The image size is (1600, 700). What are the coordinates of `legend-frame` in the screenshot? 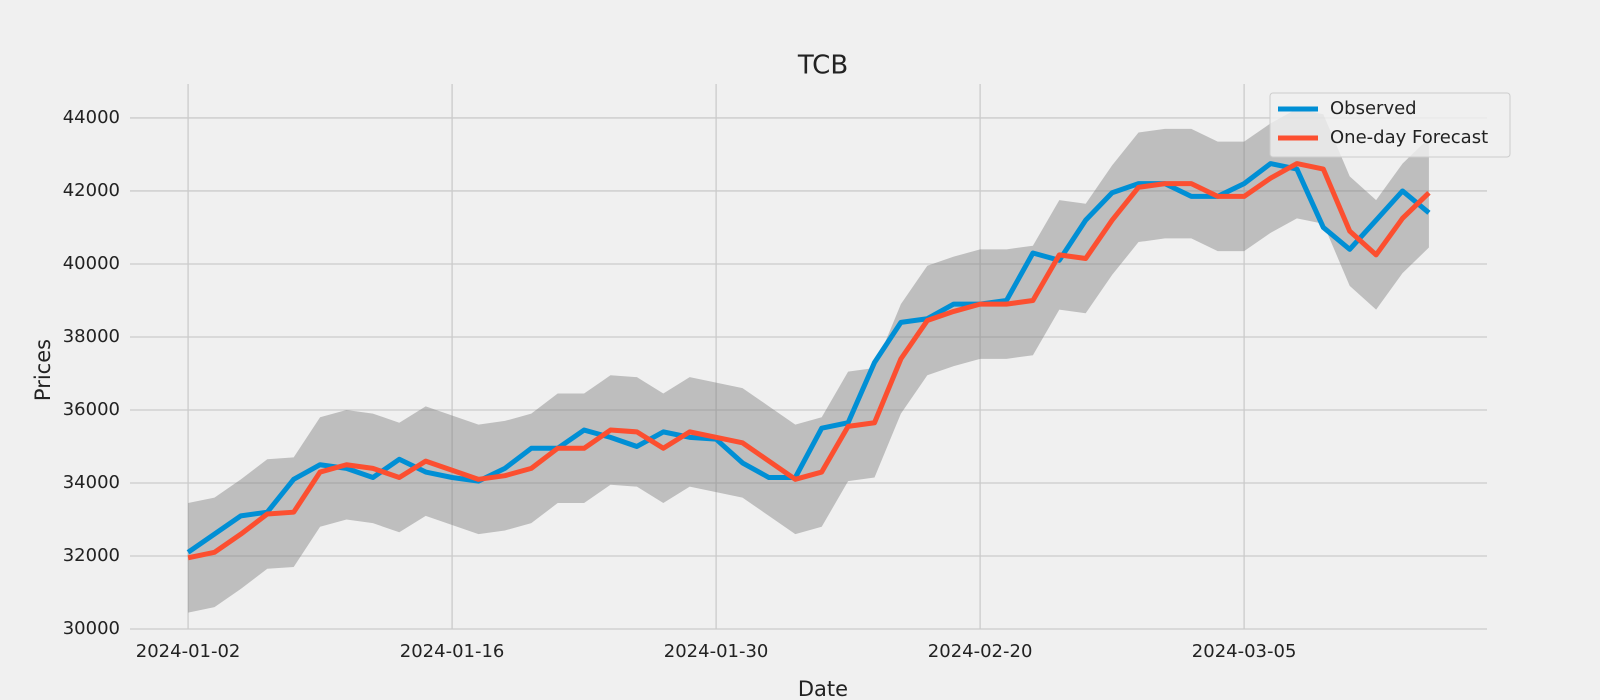 It's located at (1390, 125).